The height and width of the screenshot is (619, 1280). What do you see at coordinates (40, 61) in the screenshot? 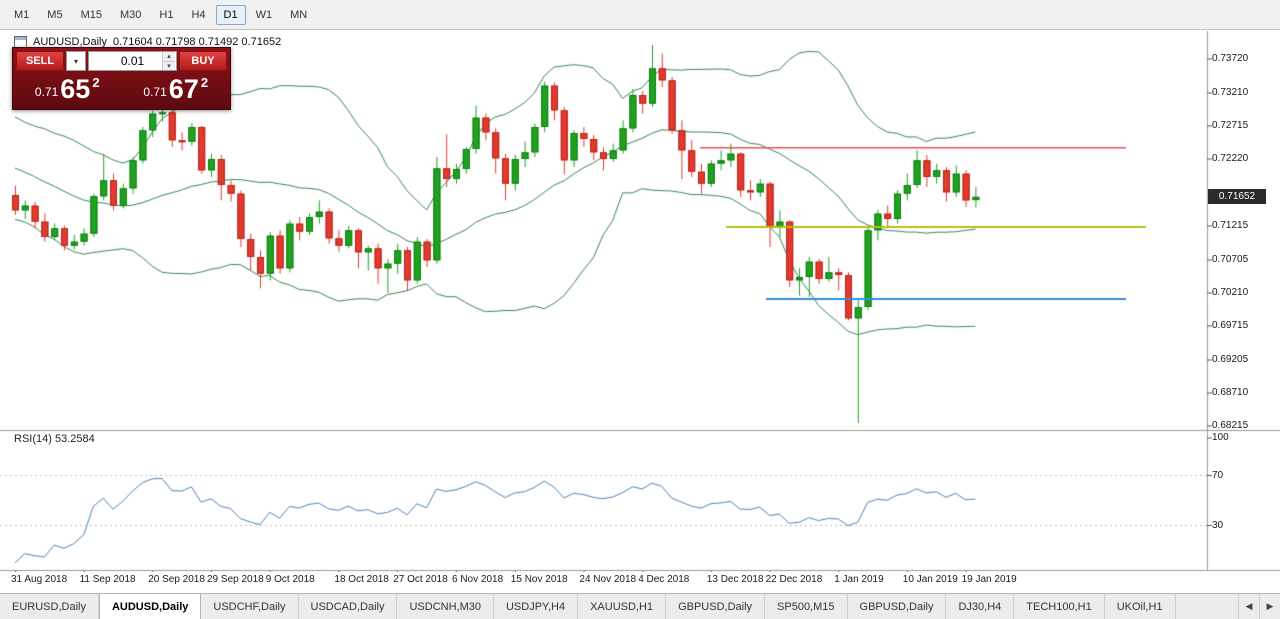
I see `sell-button: SELL` at bounding box center [40, 61].